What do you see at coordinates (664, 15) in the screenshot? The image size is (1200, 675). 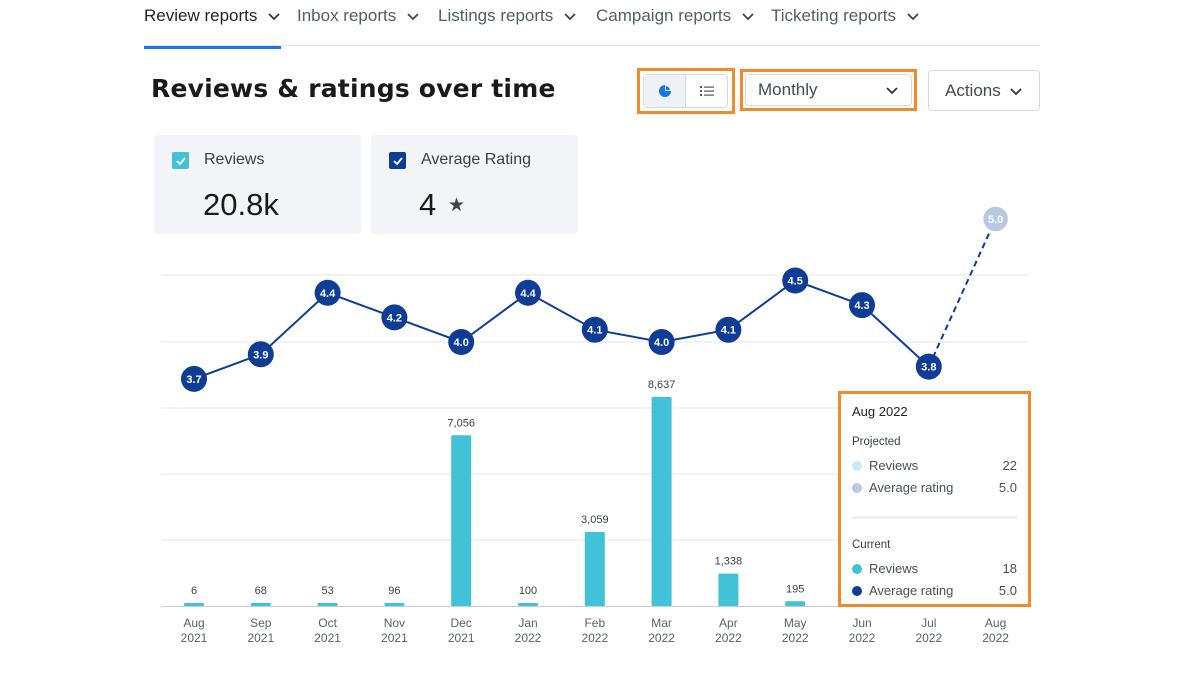 I see `tab-label: Campaign reports` at bounding box center [664, 15].